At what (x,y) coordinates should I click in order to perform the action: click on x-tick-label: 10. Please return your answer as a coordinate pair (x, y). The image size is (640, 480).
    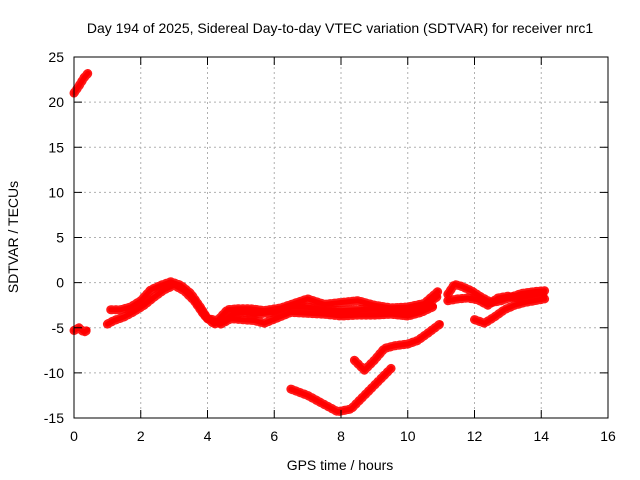
    Looking at the image, I should click on (408, 436).